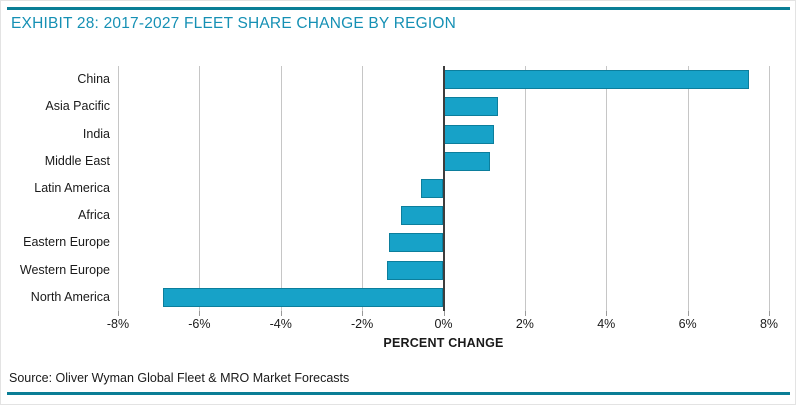 The width and height of the screenshot is (796, 405). Describe the element at coordinates (94, 215) in the screenshot. I see `region-label: Africa` at that location.